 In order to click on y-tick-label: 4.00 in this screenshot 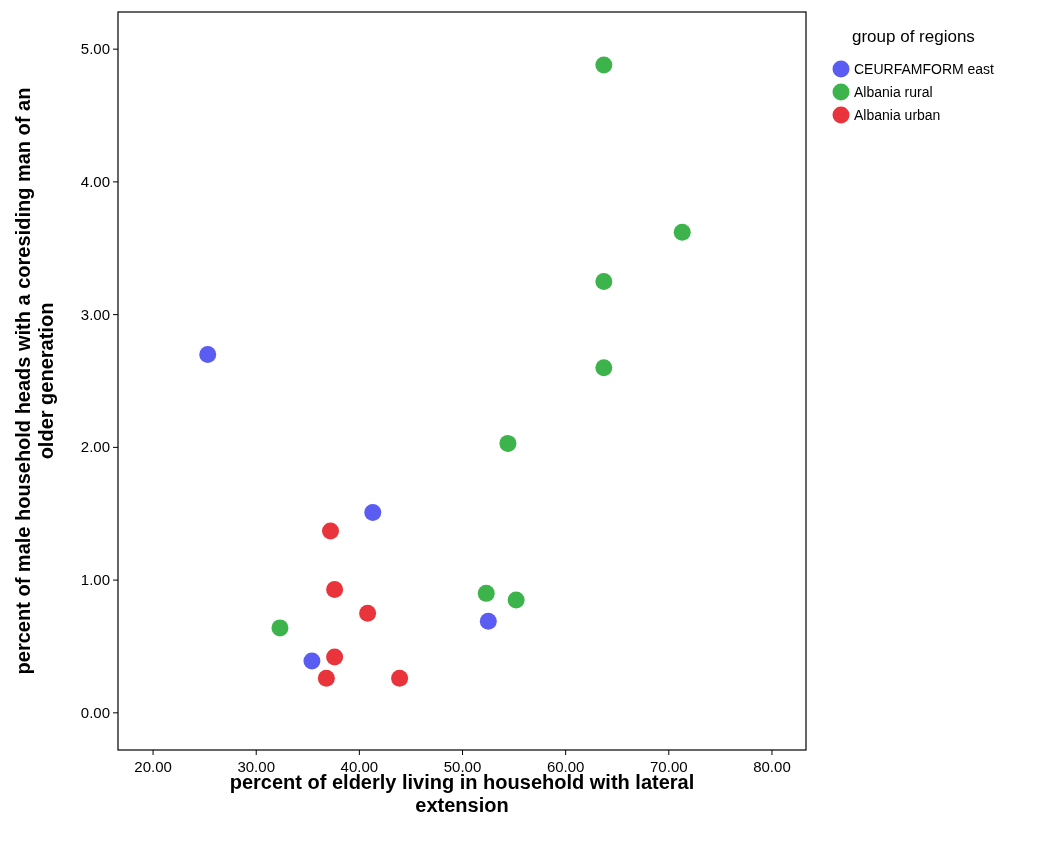, I will do `click(95, 181)`.